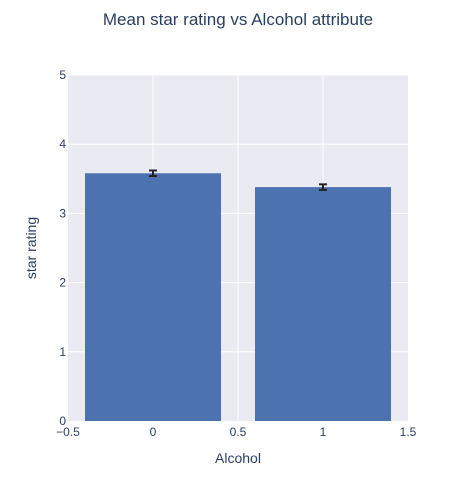  What do you see at coordinates (62, 248) in the screenshot?
I see `y-ticks: 0 1 2 3 4 5` at bounding box center [62, 248].